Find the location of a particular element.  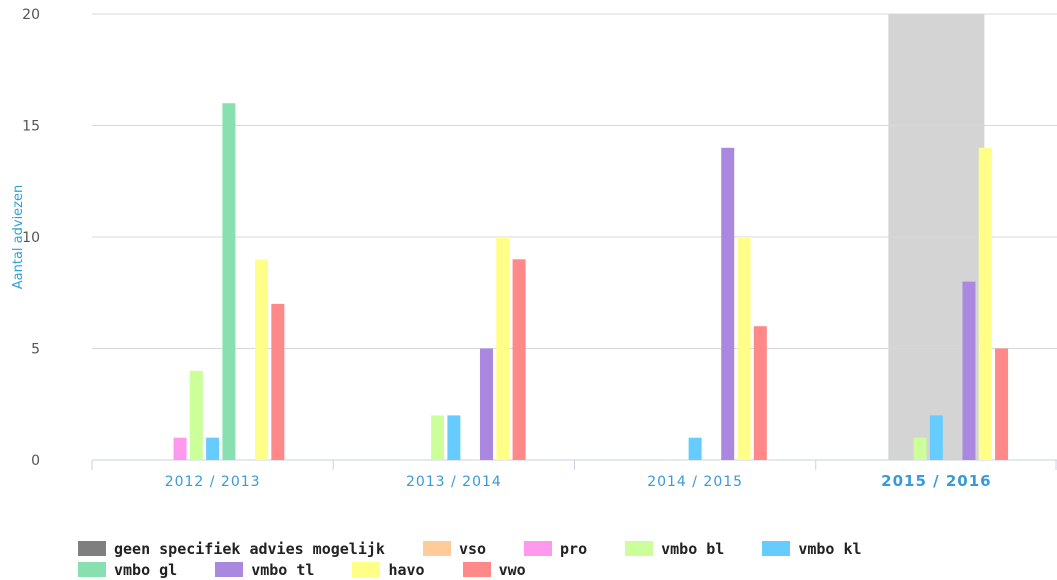

legend-label: pro is located at coordinates (574, 548).